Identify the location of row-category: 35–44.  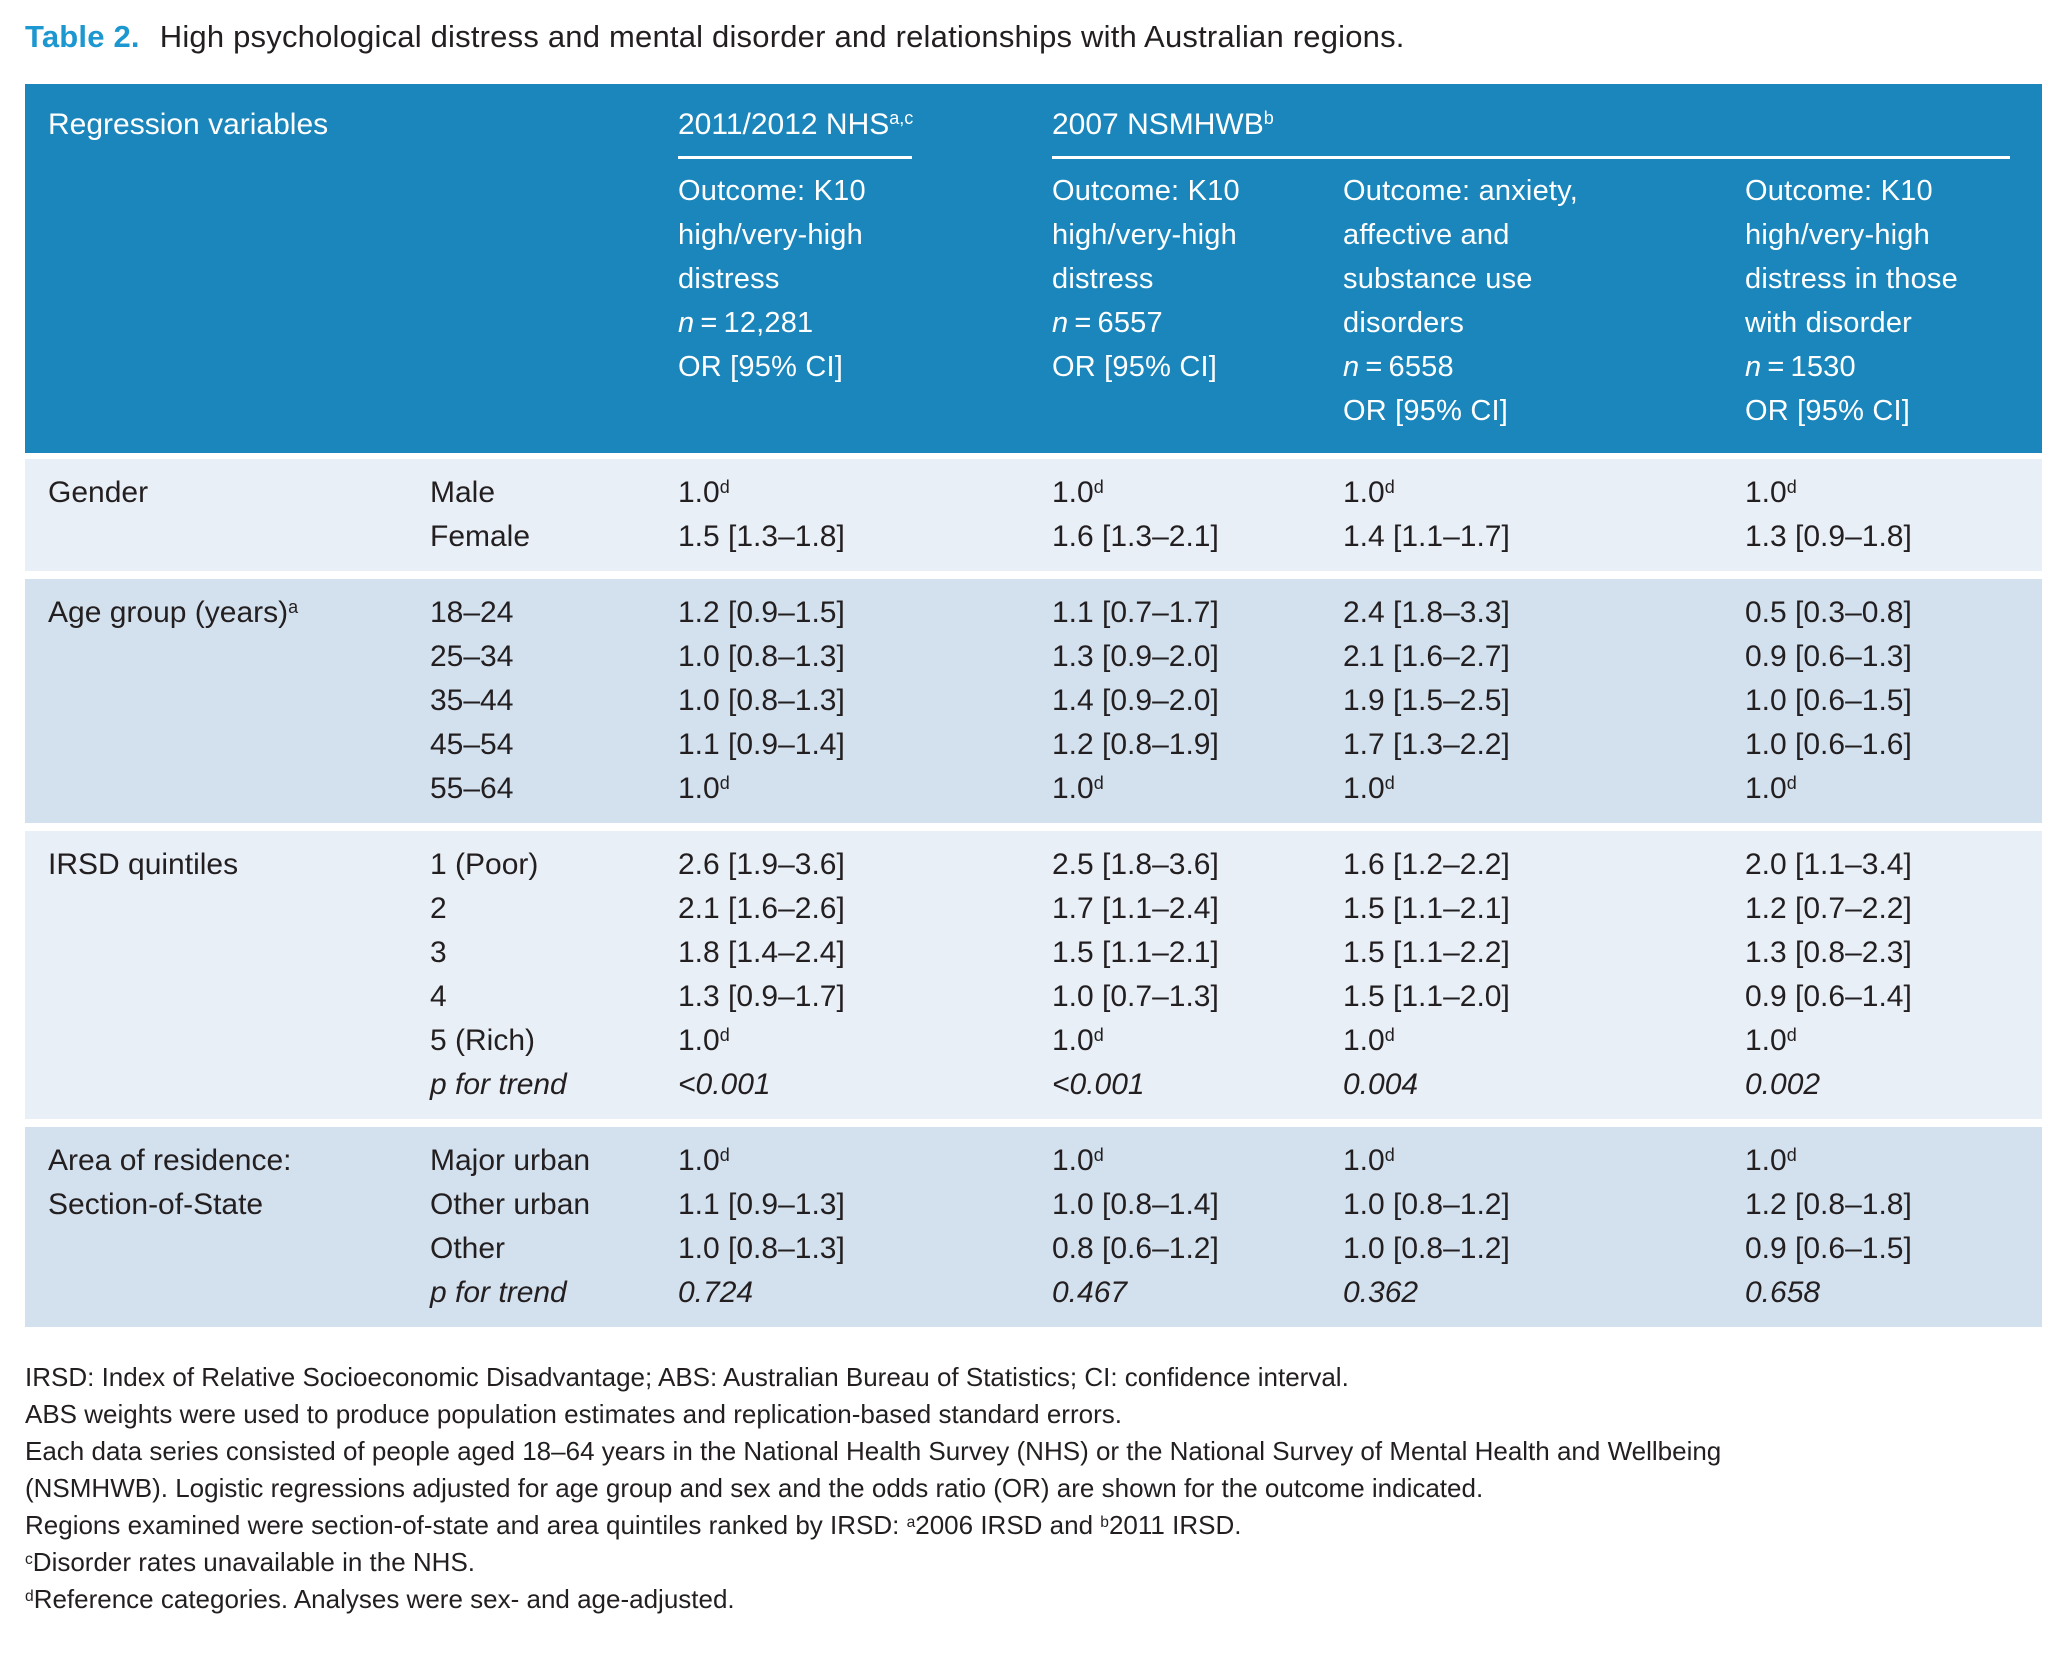
(472, 700).